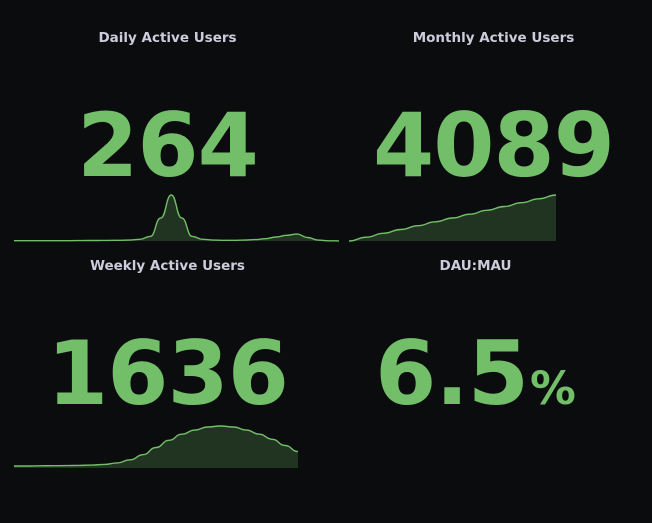 This screenshot has height=523, width=652. I want to click on sparkline-mau, so click(452, 218).